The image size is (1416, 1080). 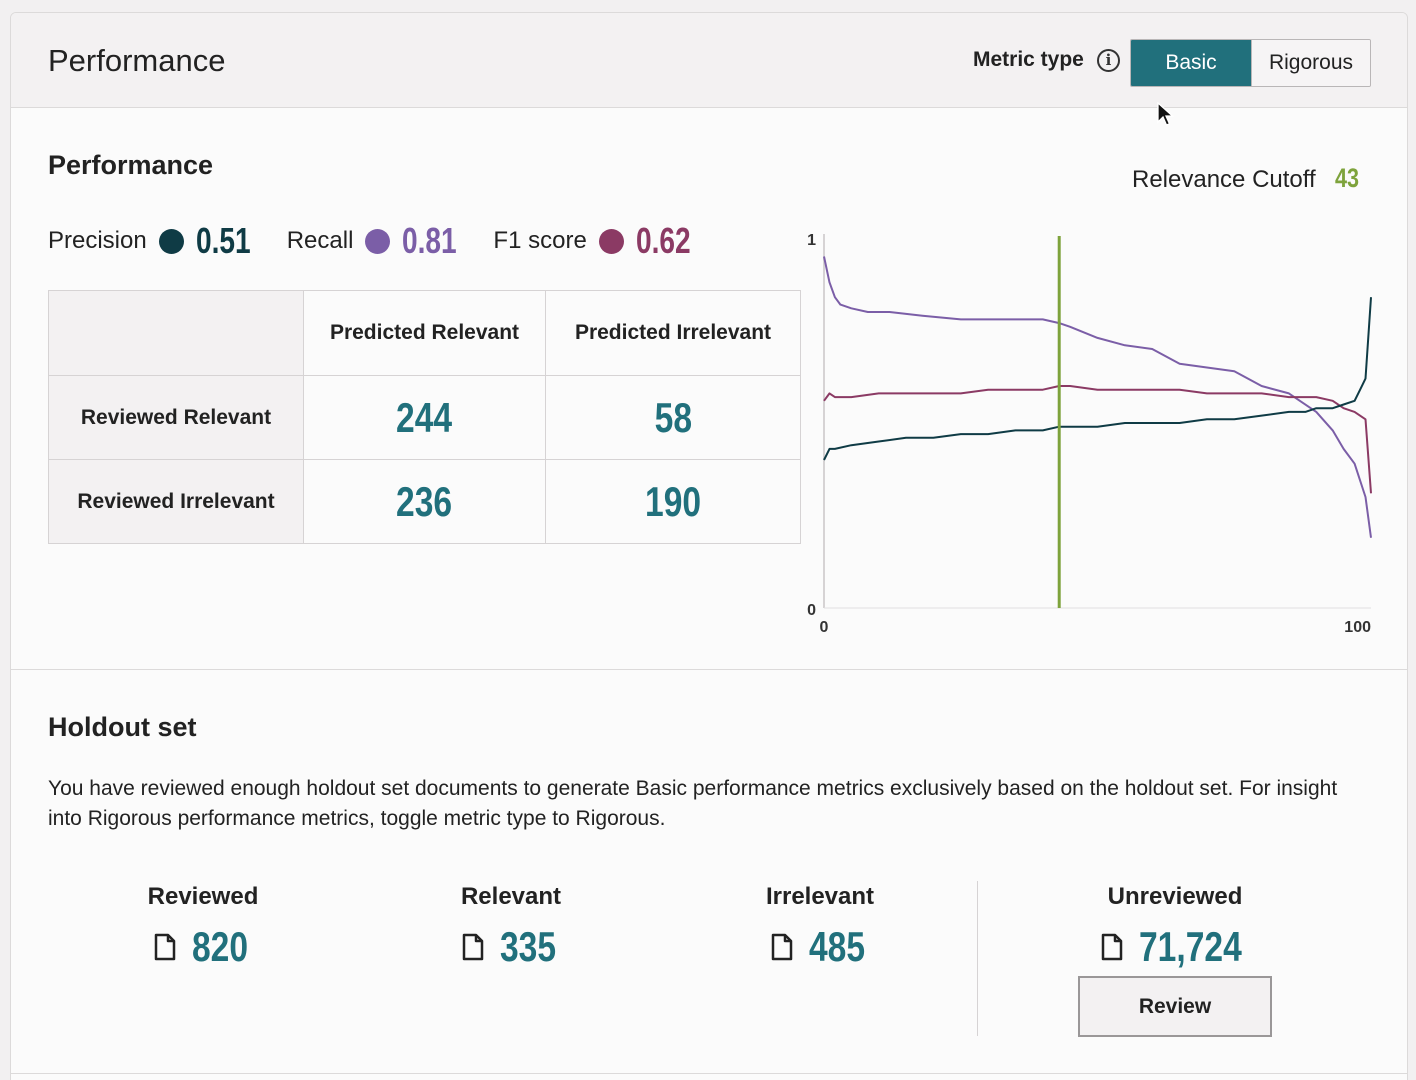 I want to click on metrics-summary: Precision 0.51 Recall 0.81 F1 score 0.62, so click(x=387, y=240).